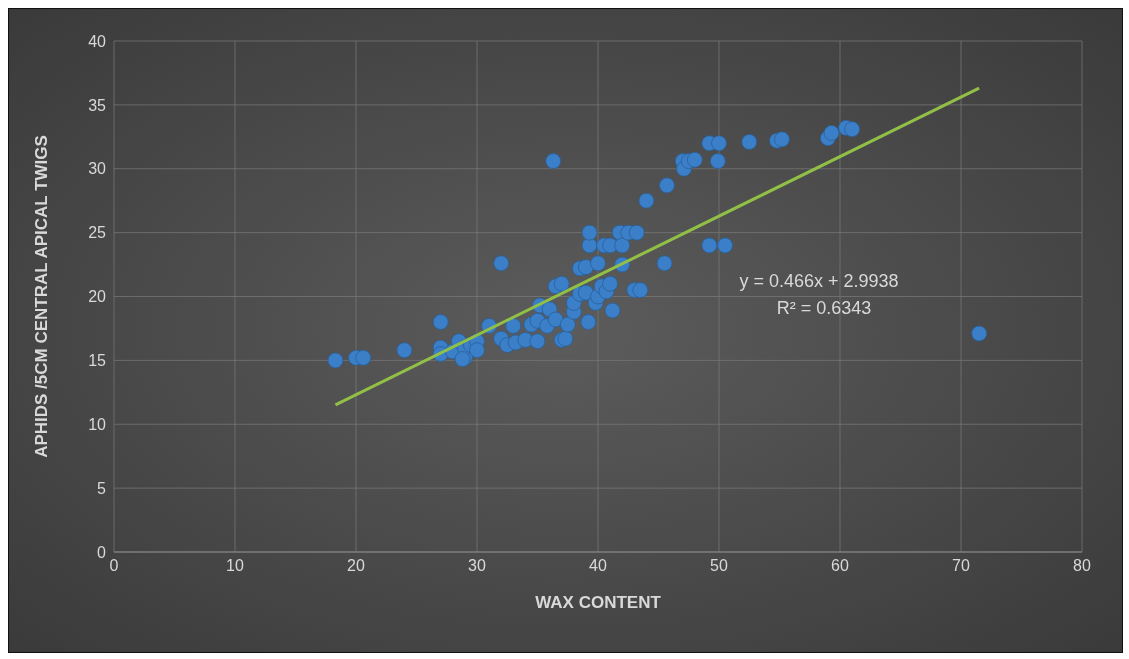 This screenshot has height=659, width=1129. What do you see at coordinates (840, 566) in the screenshot?
I see `x-tick-label: 60` at bounding box center [840, 566].